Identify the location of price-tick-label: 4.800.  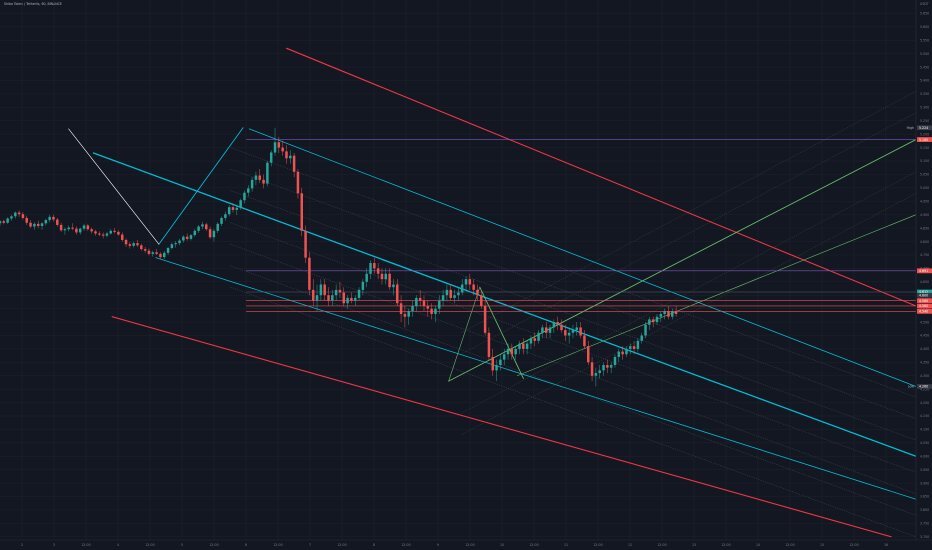
(924, 242).